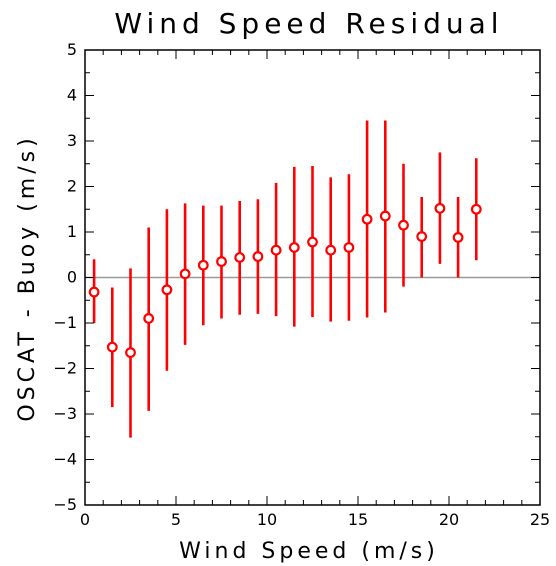 This screenshot has height=566, width=556. I want to click on y-tick-label: −4, so click(65, 459).